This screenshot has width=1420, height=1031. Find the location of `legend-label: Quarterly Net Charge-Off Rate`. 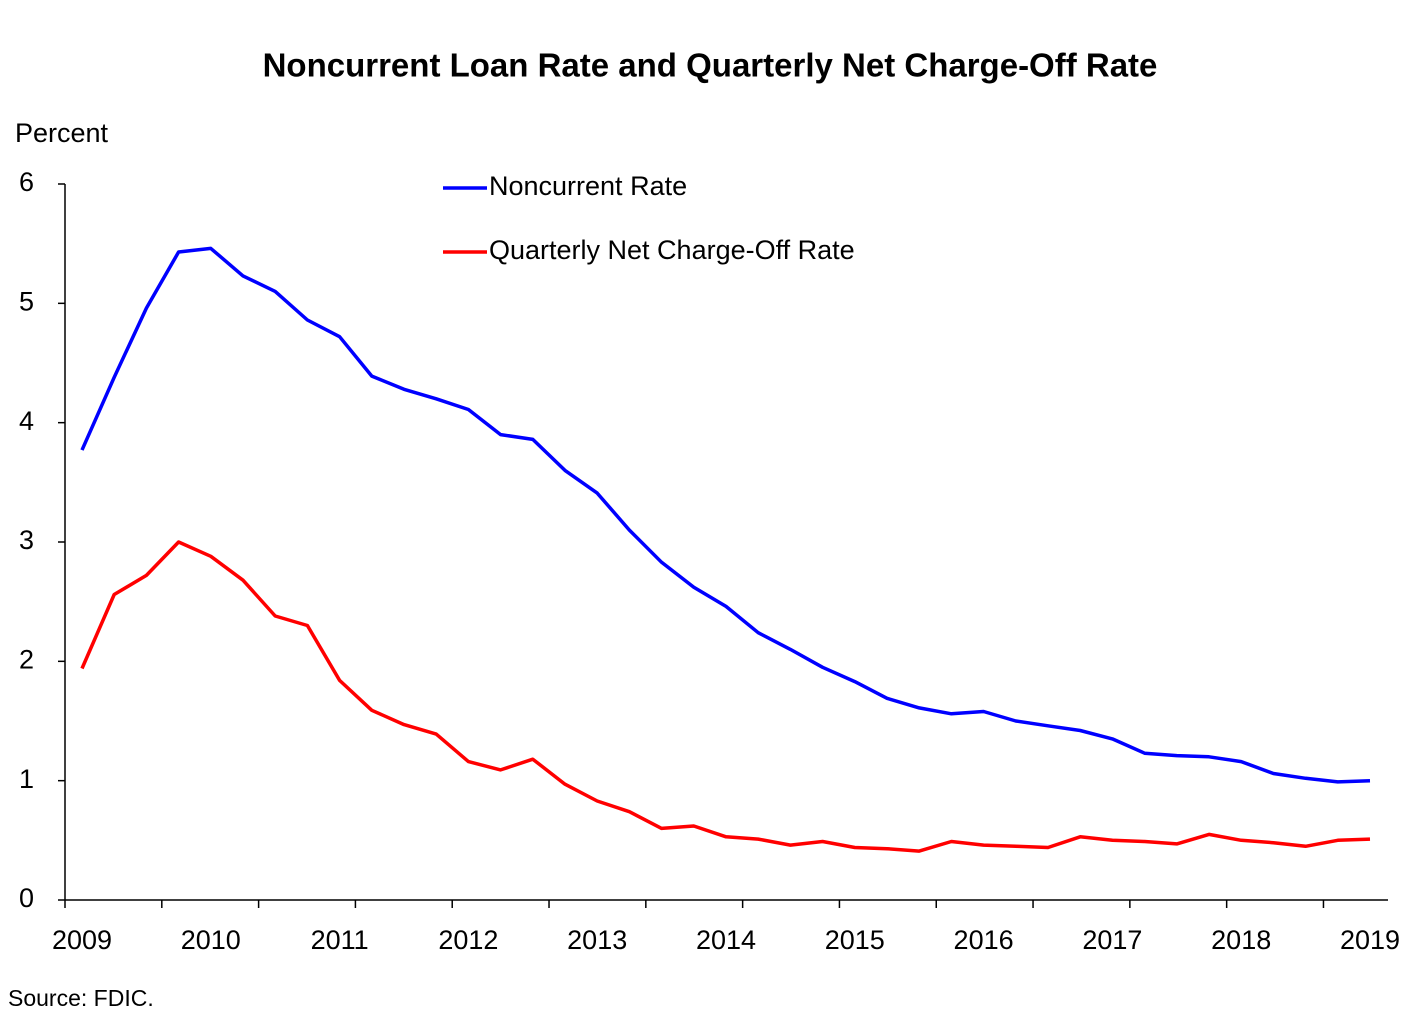

legend-label: Quarterly Net Charge-Off Rate is located at coordinates (672, 250).